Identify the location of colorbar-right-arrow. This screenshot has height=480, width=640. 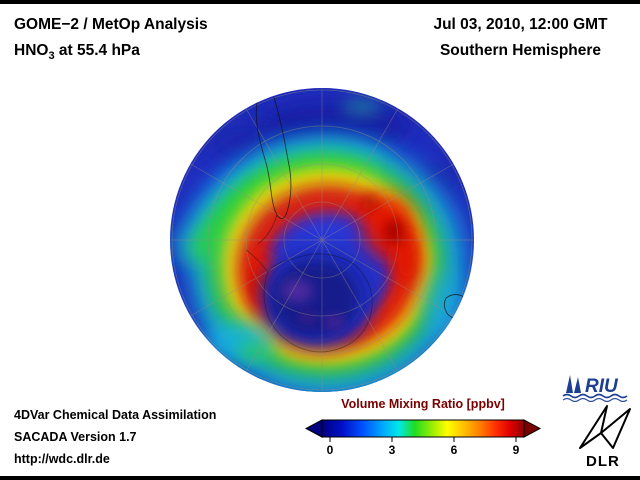
(532, 428).